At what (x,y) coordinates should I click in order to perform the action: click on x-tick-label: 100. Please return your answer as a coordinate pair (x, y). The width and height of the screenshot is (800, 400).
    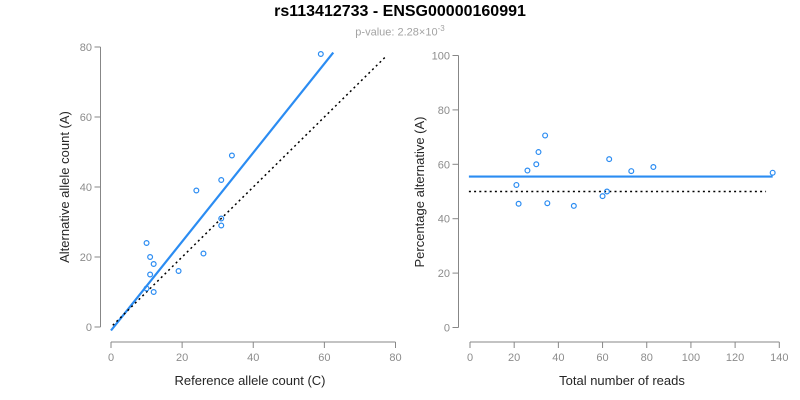
    Looking at the image, I should click on (691, 358).